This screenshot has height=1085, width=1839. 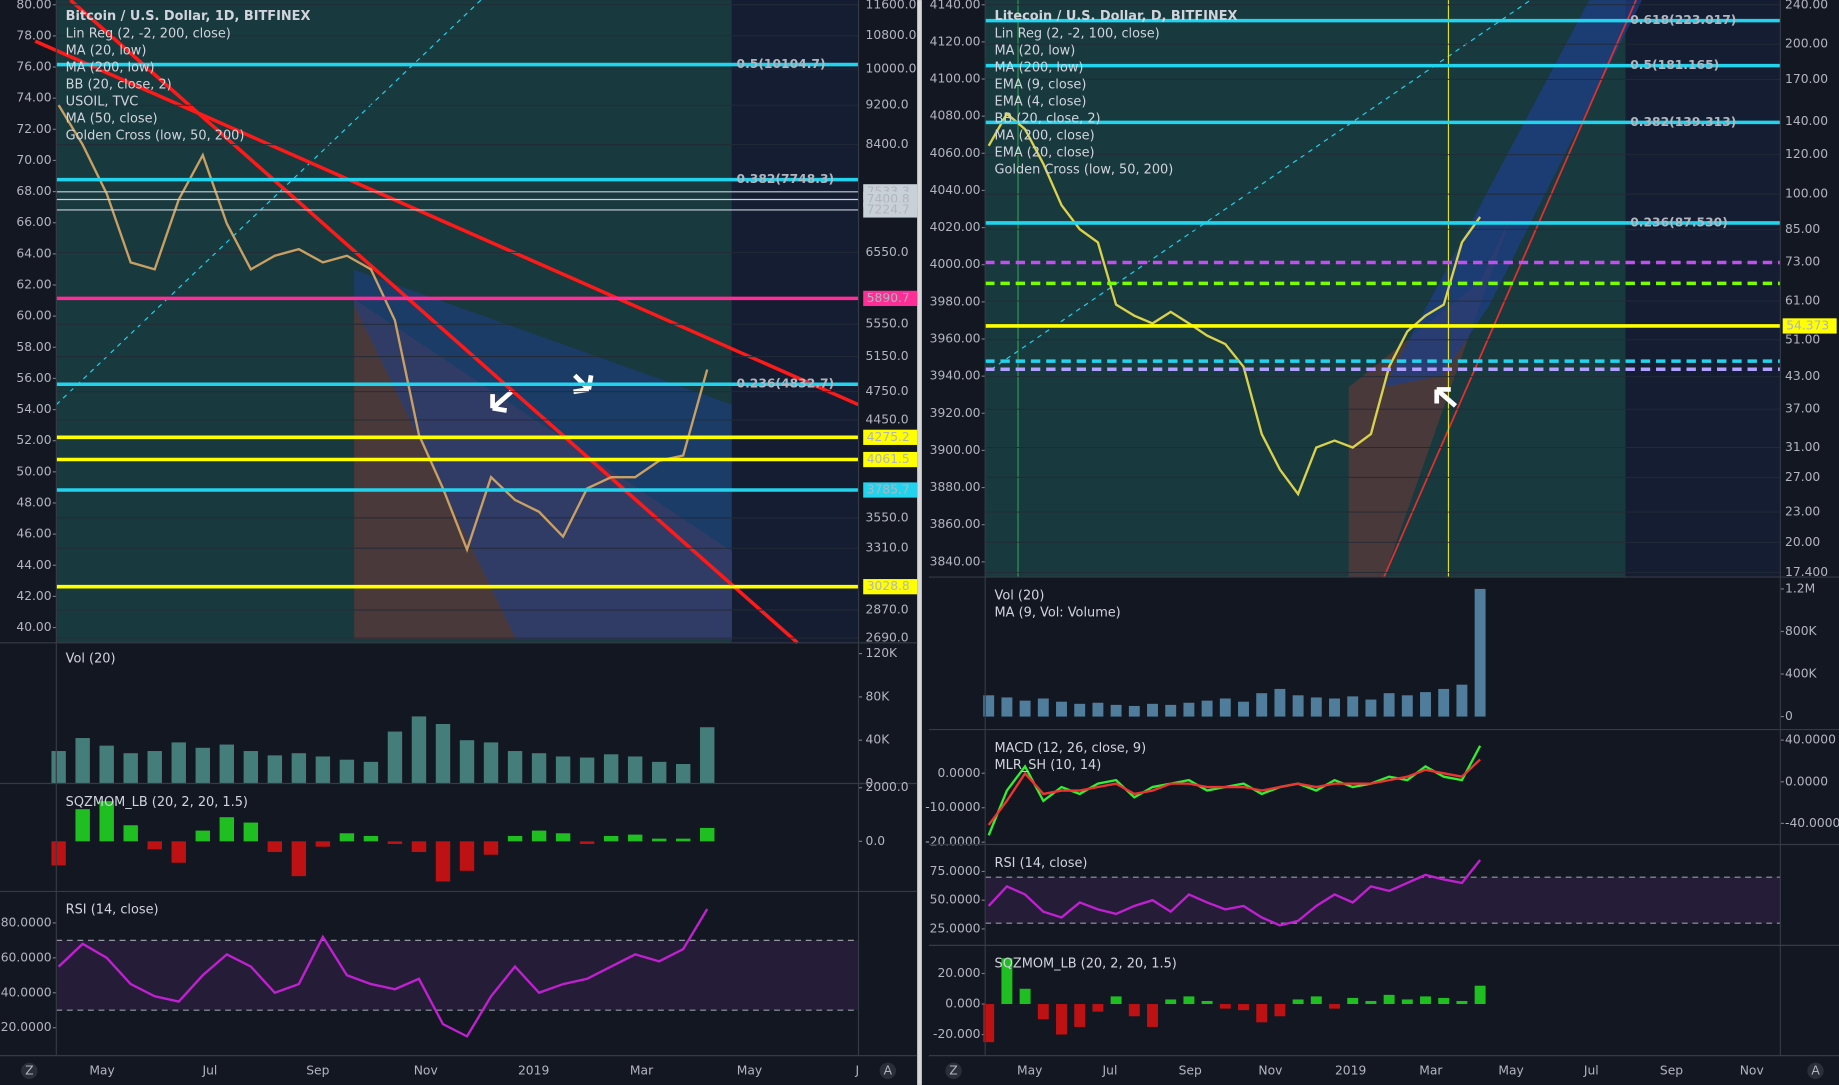 I want to click on x-tick-label: Sep, so click(x=1671, y=1070).